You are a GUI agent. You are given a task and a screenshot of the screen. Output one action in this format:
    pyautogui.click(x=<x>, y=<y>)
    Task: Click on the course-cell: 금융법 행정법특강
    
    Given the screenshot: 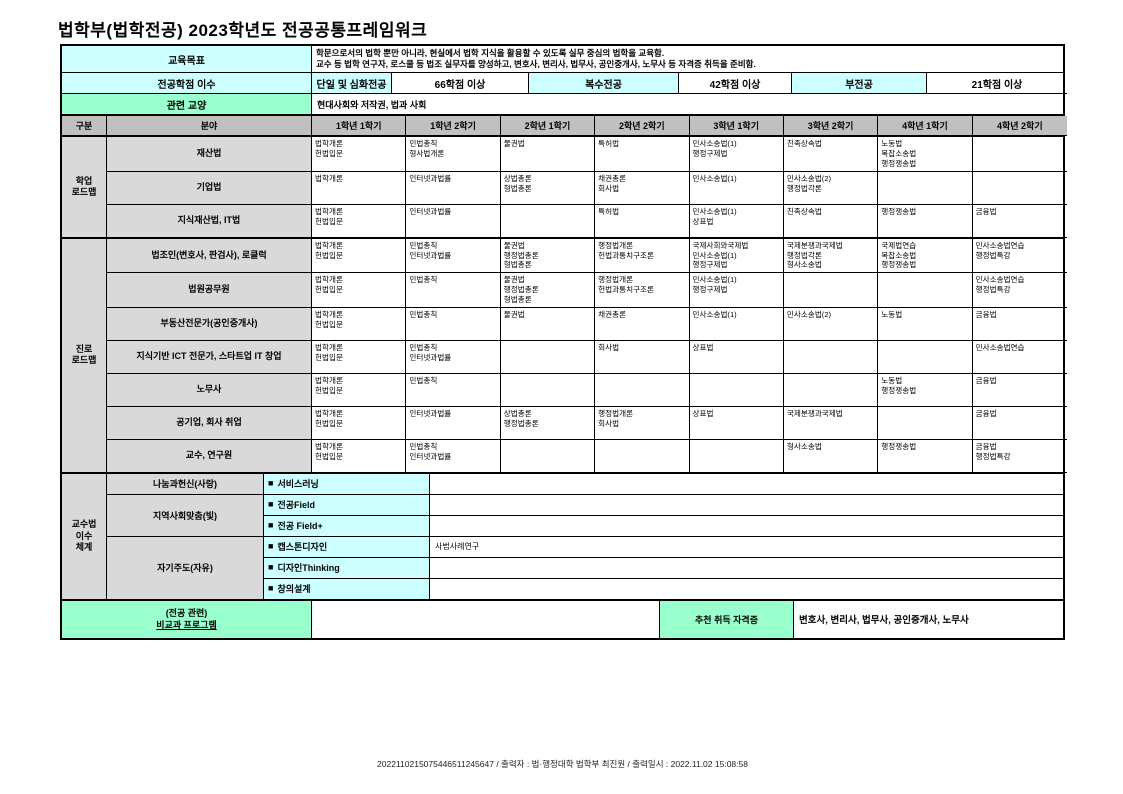 What is the action you would take?
    pyautogui.click(x=1019, y=456)
    